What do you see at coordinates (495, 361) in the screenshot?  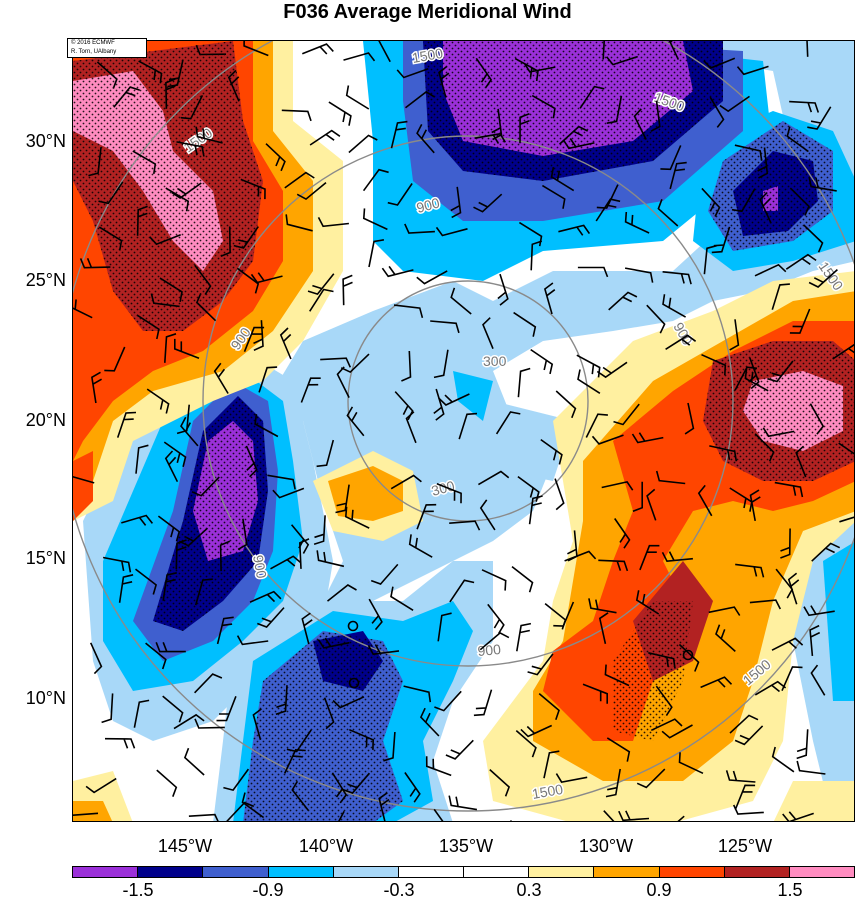 I see `contour-label: 300` at bounding box center [495, 361].